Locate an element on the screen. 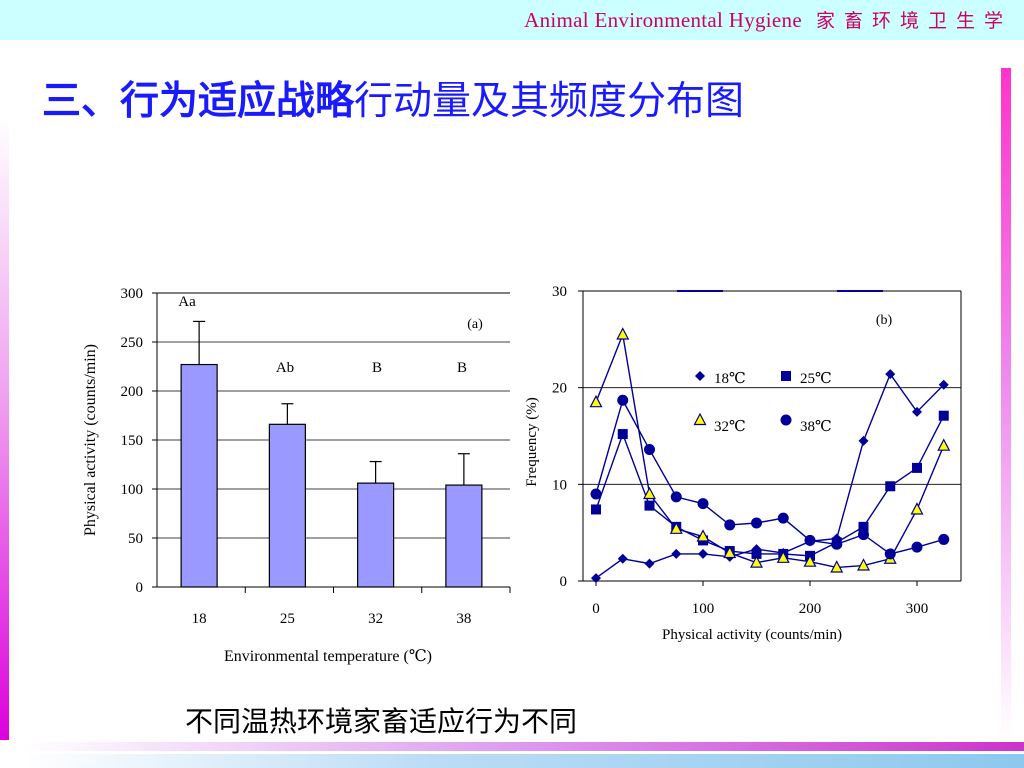 Image resolution: width=1024 pixels, height=768 pixels. y-tick-label: 200 is located at coordinates (132, 392).